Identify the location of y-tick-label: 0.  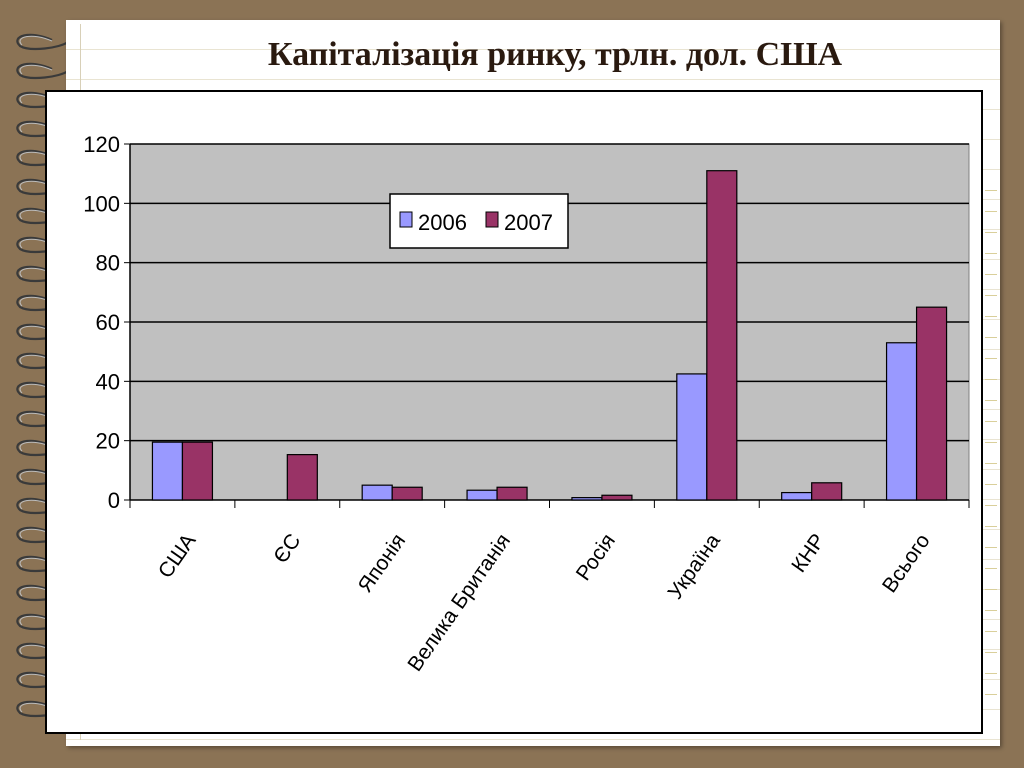
(114, 500).